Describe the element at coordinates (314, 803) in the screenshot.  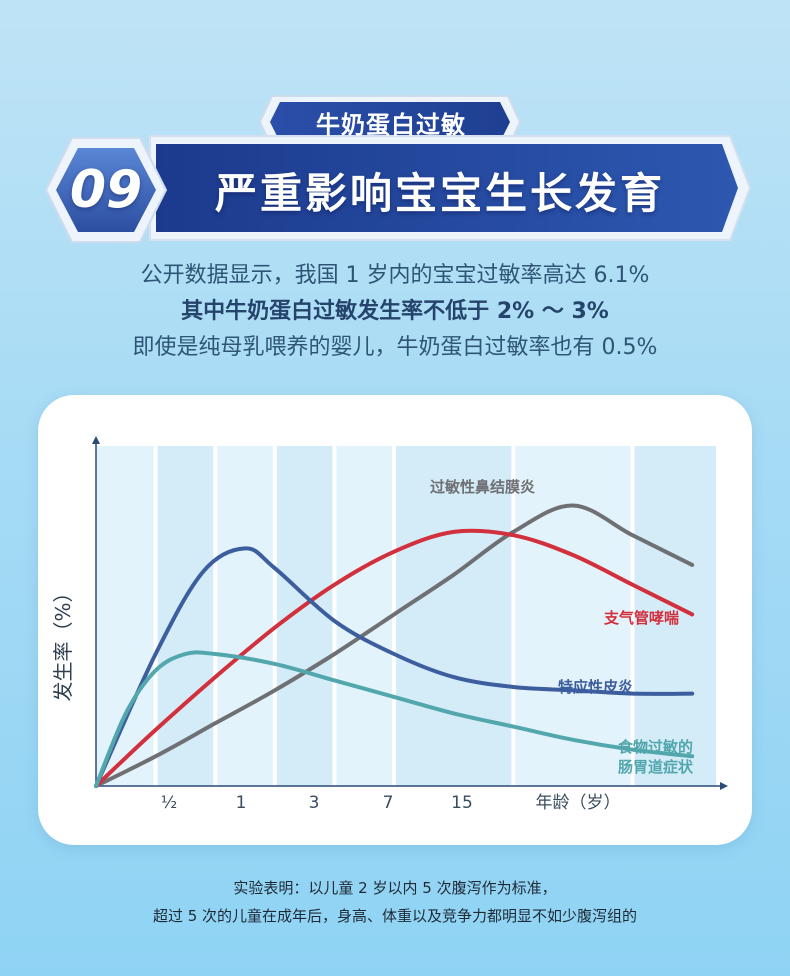
I see `x-tick-label: 3` at that location.